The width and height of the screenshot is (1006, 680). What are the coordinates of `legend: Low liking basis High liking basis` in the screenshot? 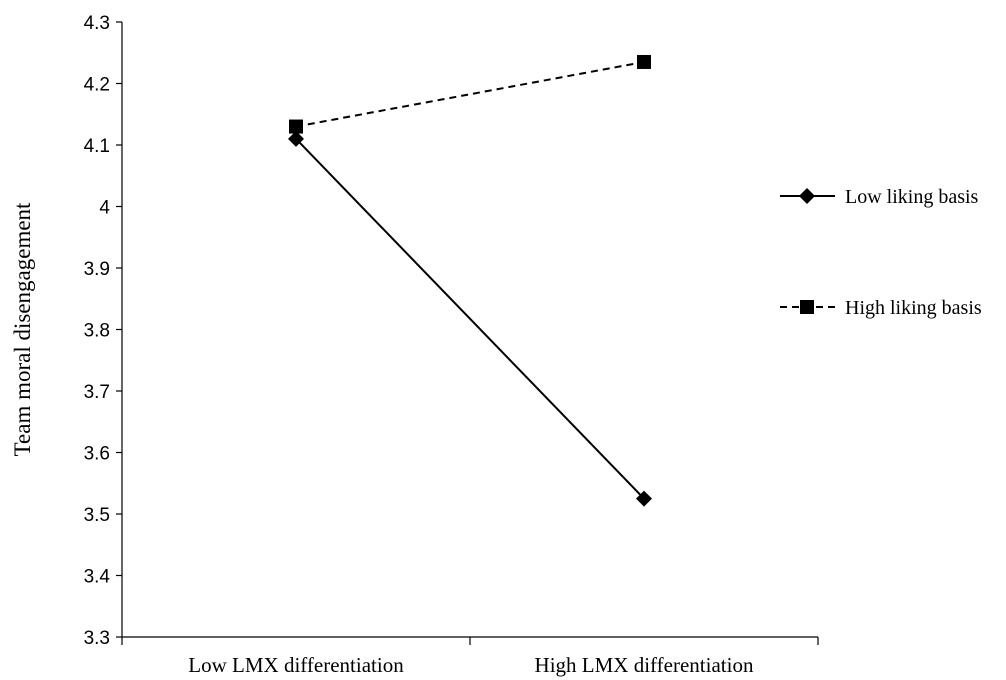 It's located at (881, 252).